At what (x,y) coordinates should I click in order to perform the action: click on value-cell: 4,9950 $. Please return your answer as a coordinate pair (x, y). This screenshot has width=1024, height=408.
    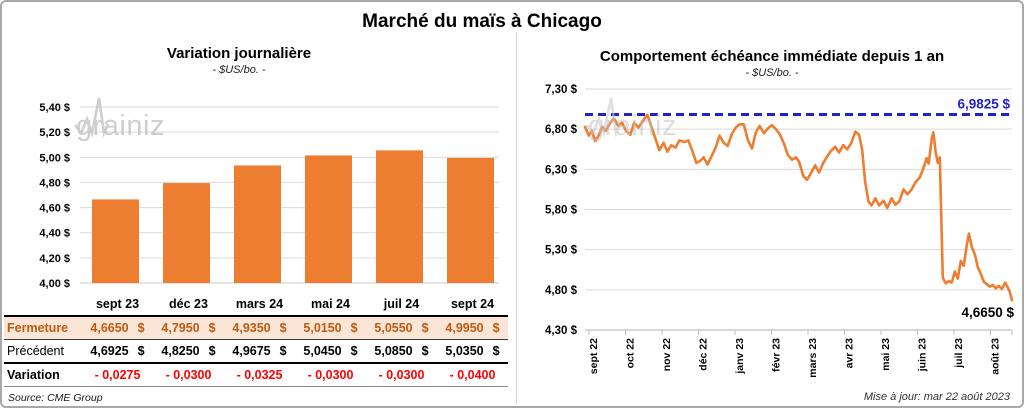
    Looking at the image, I should click on (472, 328).